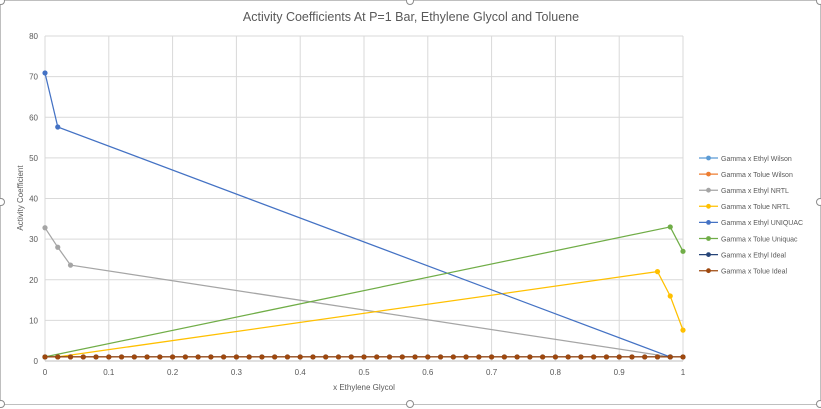 Image resolution: width=821 pixels, height=409 pixels. What do you see at coordinates (301, 372) in the screenshot?
I see `x-tick-label: 0.4` at bounding box center [301, 372].